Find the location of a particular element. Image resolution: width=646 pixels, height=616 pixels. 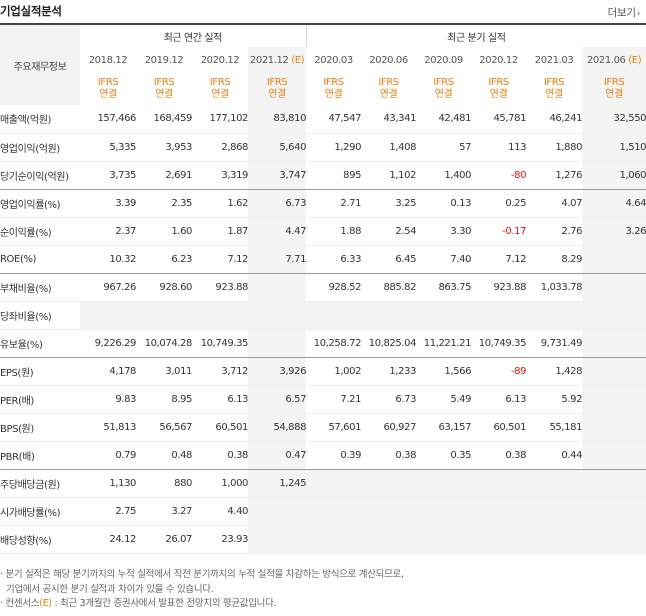

table-cell: 923.88 is located at coordinates (498, 287).